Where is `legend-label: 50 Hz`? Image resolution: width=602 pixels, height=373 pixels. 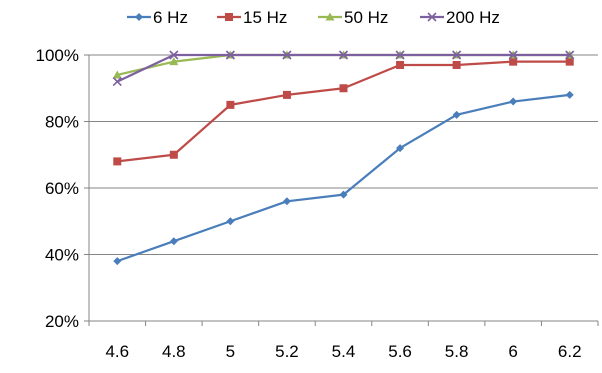
legend-label: 50 Hz is located at coordinates (366, 17).